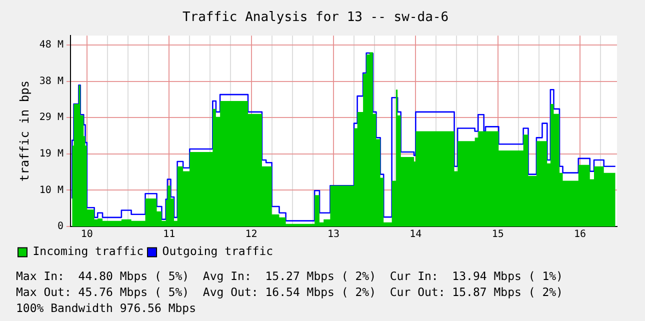 The image size is (645, 321). What do you see at coordinates (251, 234) in the screenshot?
I see `x-tick-label: 12` at bounding box center [251, 234].